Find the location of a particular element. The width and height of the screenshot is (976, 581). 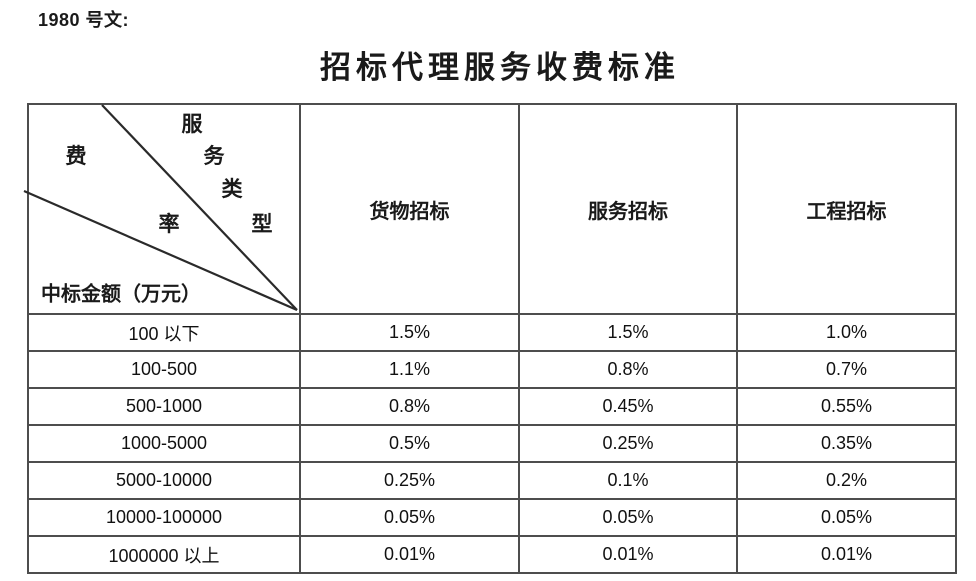

doc-number: 1980 号文: is located at coordinates (84, 20).